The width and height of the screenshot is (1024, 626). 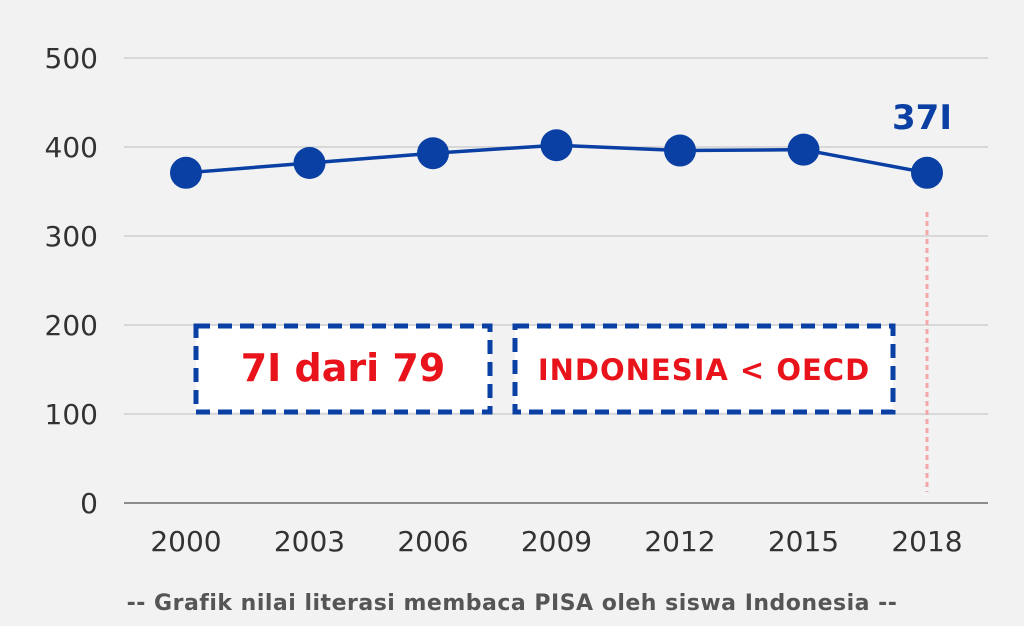 I want to click on x-tick-label: 2006, so click(x=432, y=541).